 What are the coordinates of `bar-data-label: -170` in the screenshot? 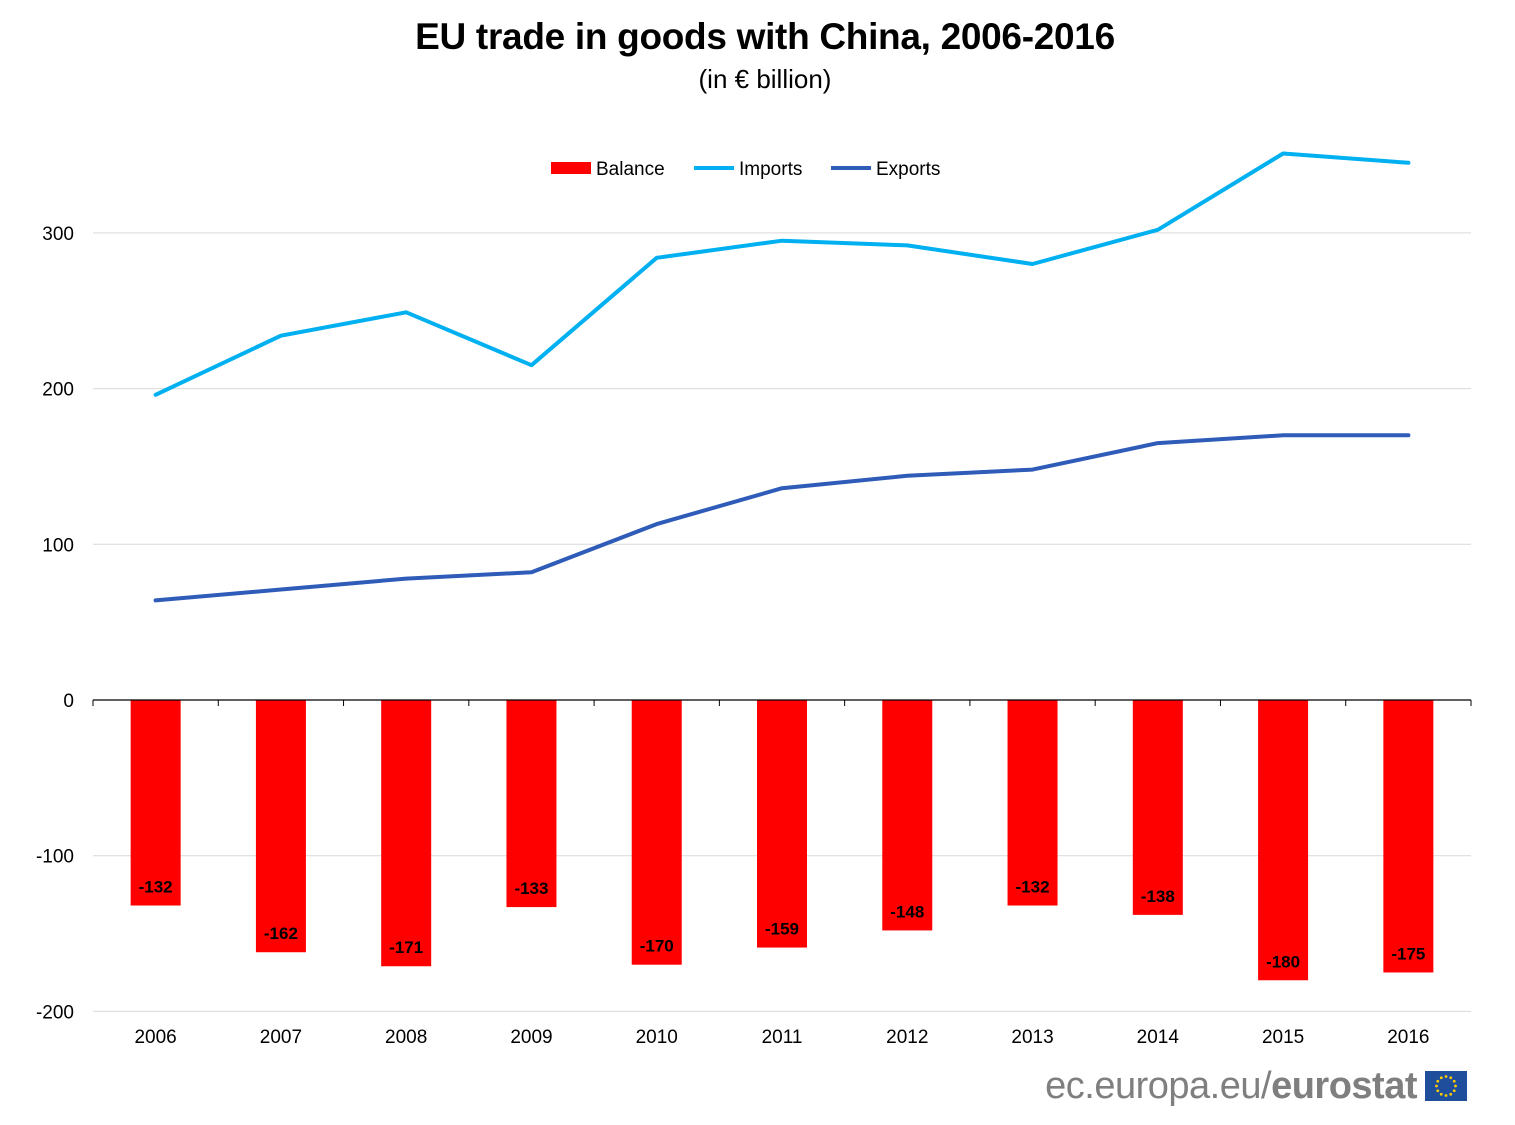 It's located at (657, 946).